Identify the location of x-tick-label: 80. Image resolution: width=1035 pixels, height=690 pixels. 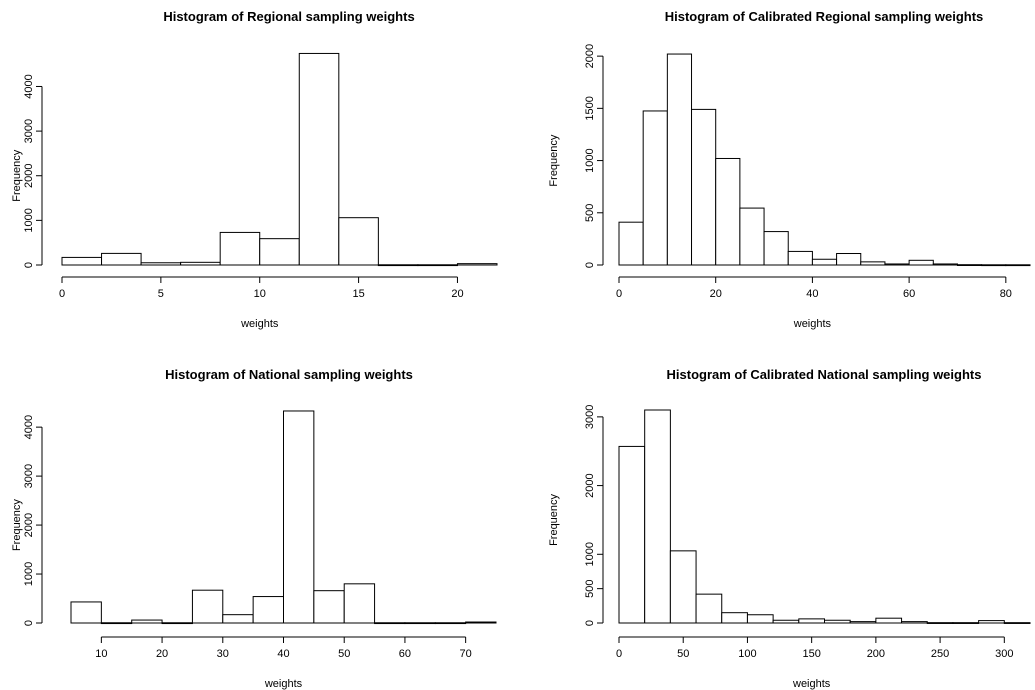
(1006, 294).